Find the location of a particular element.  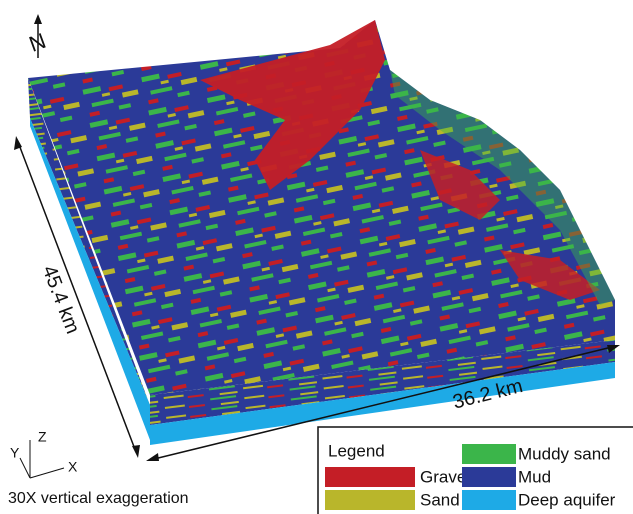

x-axis is located at coordinates (47, 473).